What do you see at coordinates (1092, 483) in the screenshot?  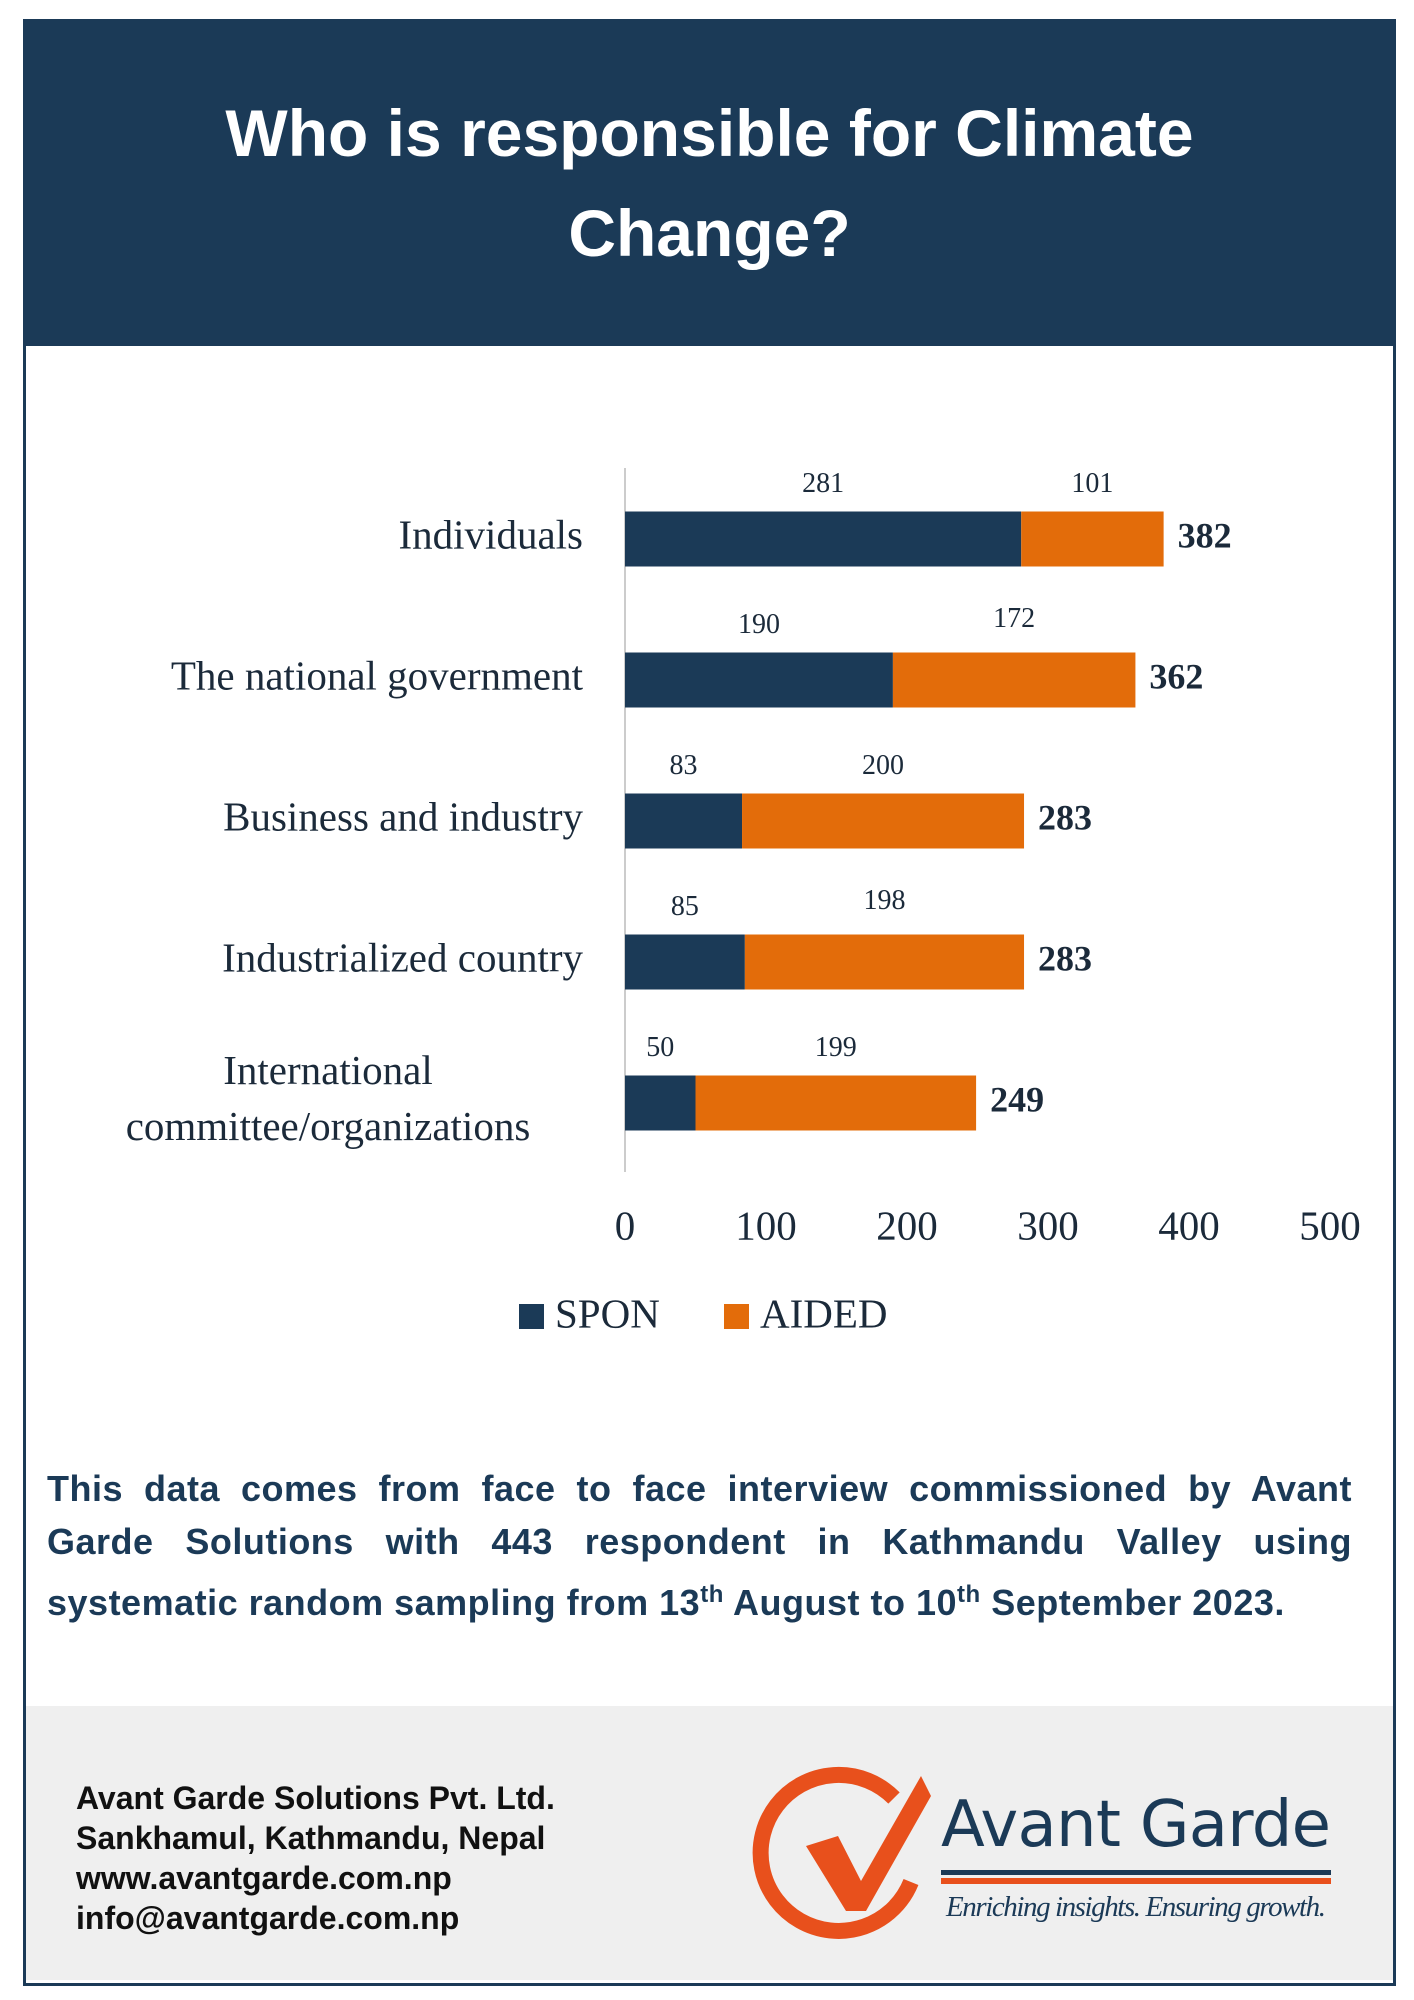 I see `value-label: 101` at bounding box center [1092, 483].